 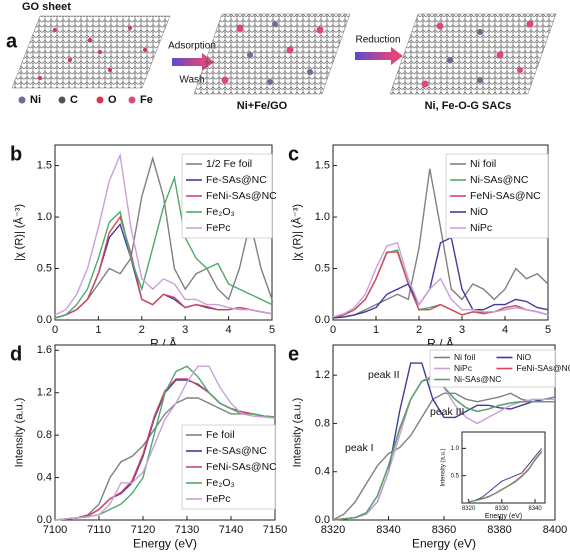 What do you see at coordinates (55, 530) in the screenshot?
I see `x-tick-label: 7100` at bounding box center [55, 530].